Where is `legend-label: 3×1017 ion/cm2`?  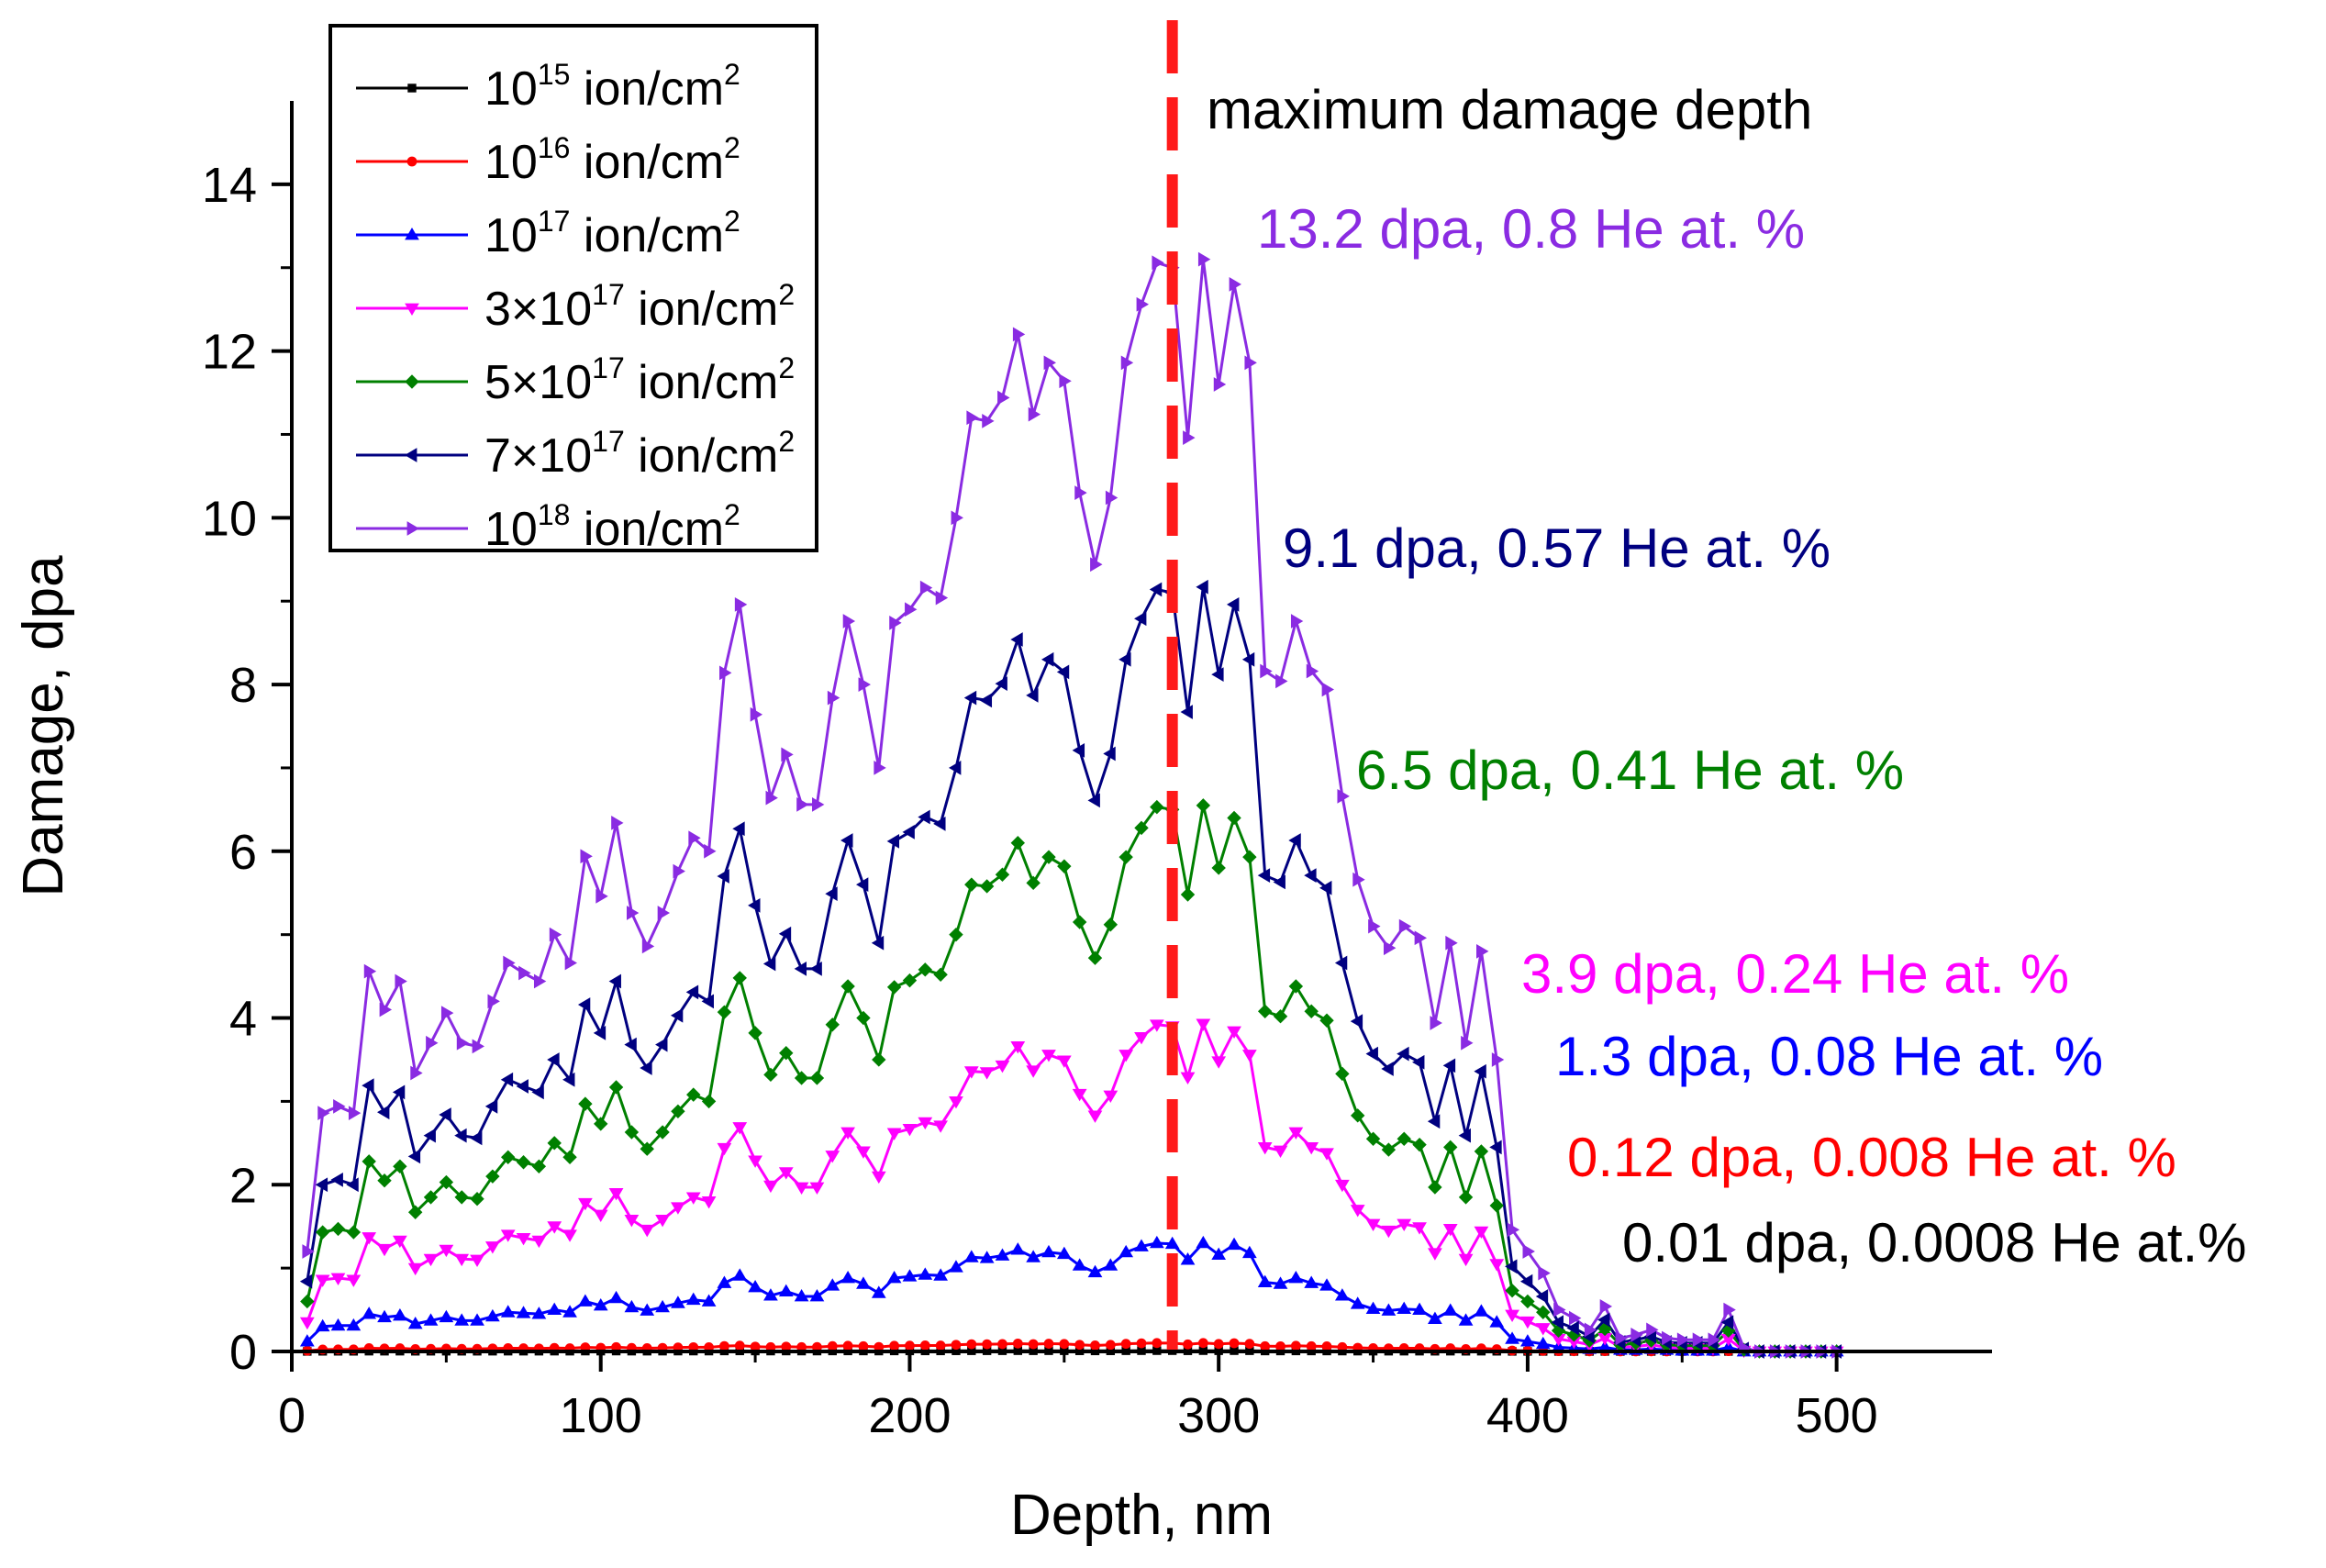
legend-label: 3×1017 ion/cm2 is located at coordinates (640, 307).